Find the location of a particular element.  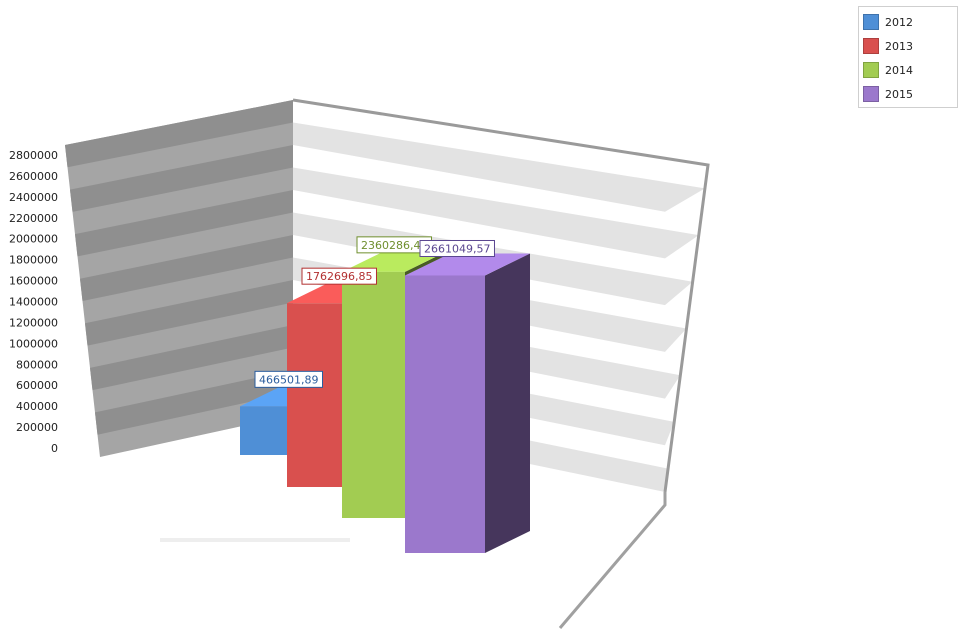

legend: 2012 2013 2014 2015 is located at coordinates (908, 57).